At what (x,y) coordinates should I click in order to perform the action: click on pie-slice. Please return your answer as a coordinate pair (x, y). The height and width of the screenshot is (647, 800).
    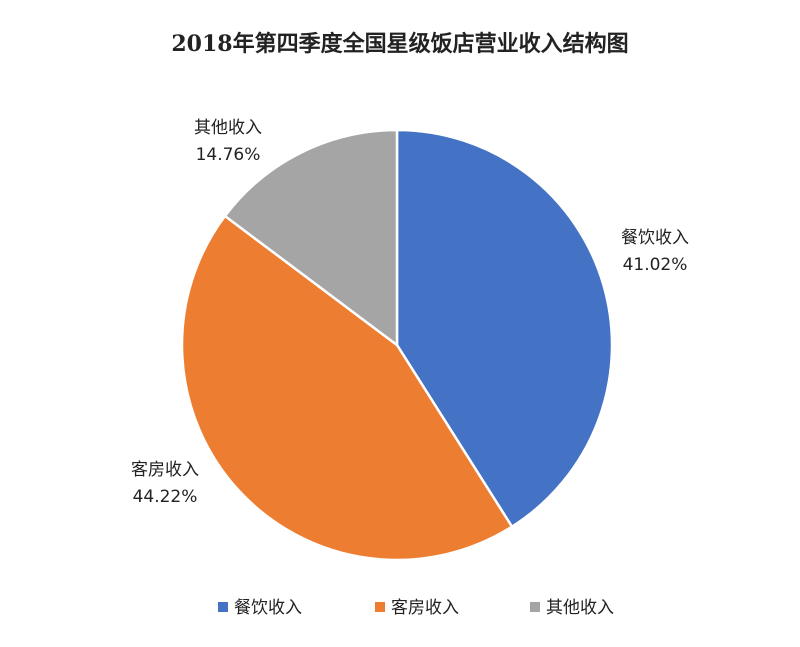
    Looking at the image, I should click on (311, 238).